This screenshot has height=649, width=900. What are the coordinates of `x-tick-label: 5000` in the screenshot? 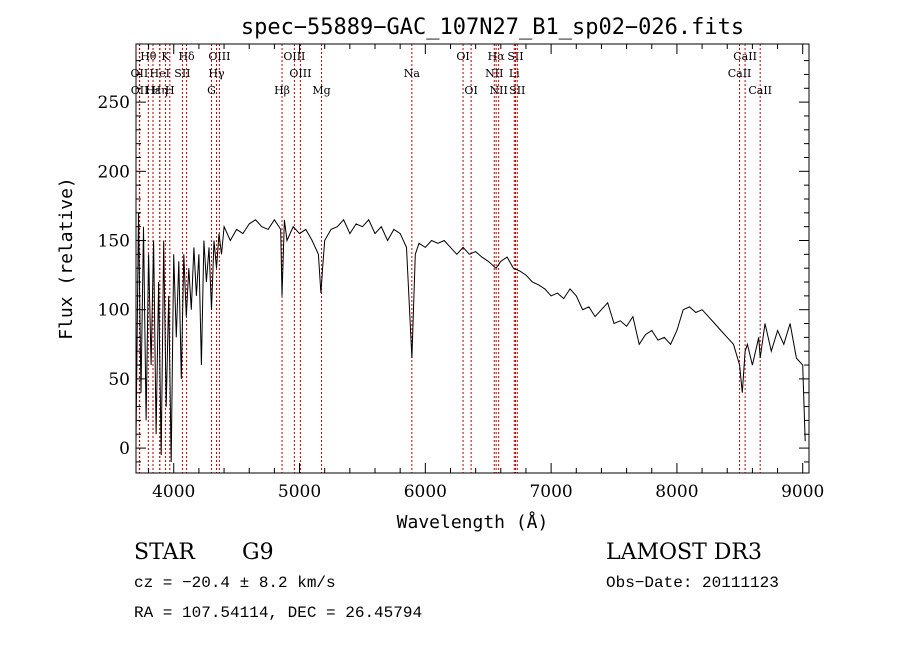 It's located at (299, 492).